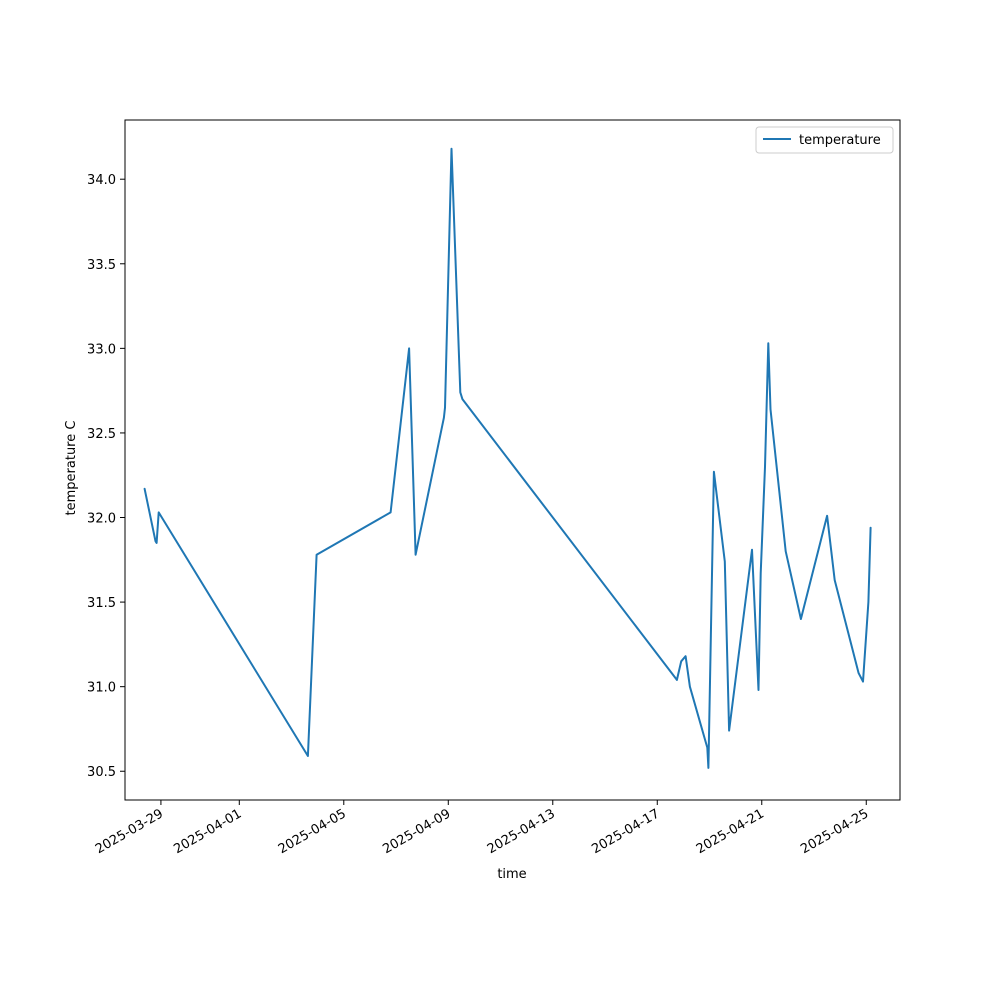 The width and height of the screenshot is (1000, 1000). I want to click on y-tick-label: 31.5, so click(101, 603).